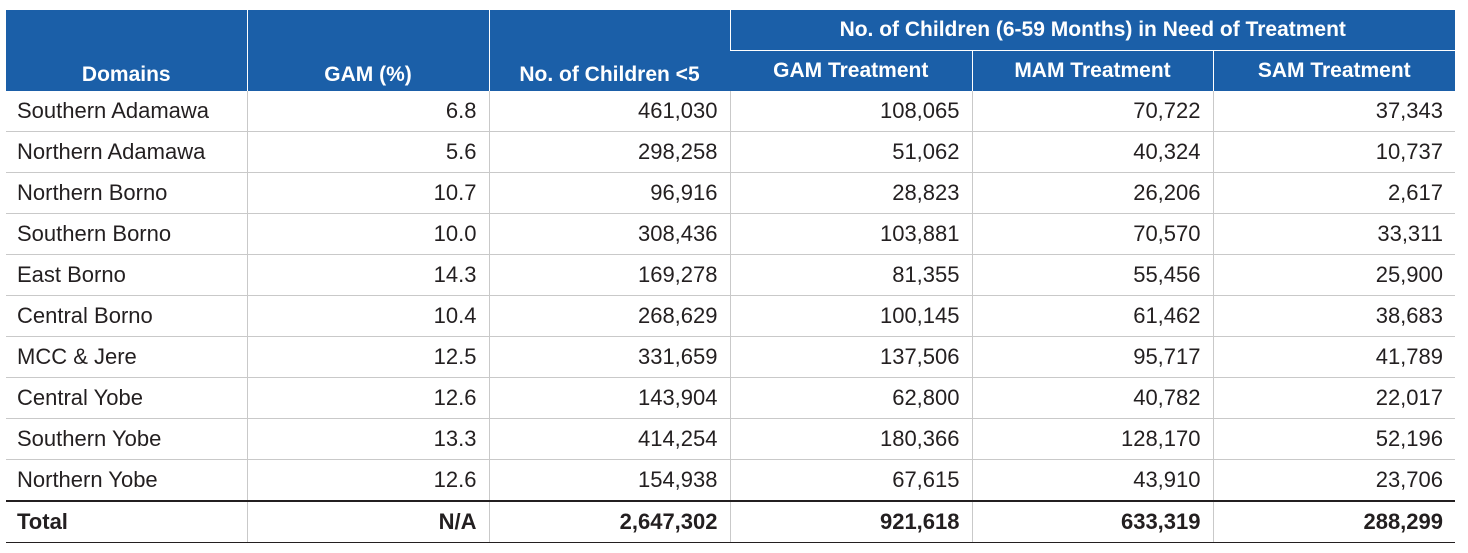 This screenshot has height=553, width=1468. Describe the element at coordinates (1333, 234) in the screenshot. I see `cell-sam-treatment: 33,311` at that location.